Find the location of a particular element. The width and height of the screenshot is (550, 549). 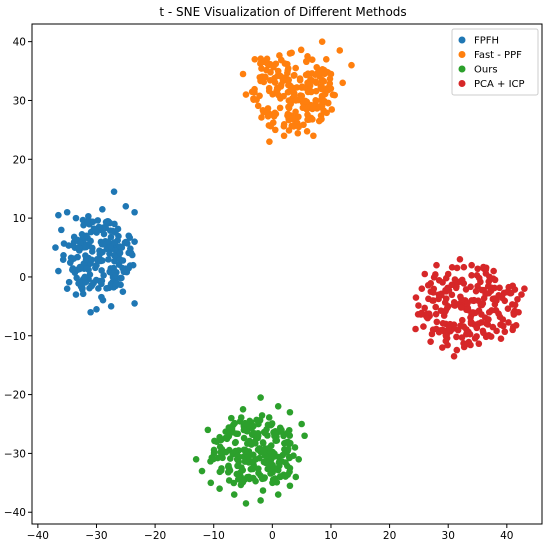

series-pca-icp is located at coordinates (470, 307).